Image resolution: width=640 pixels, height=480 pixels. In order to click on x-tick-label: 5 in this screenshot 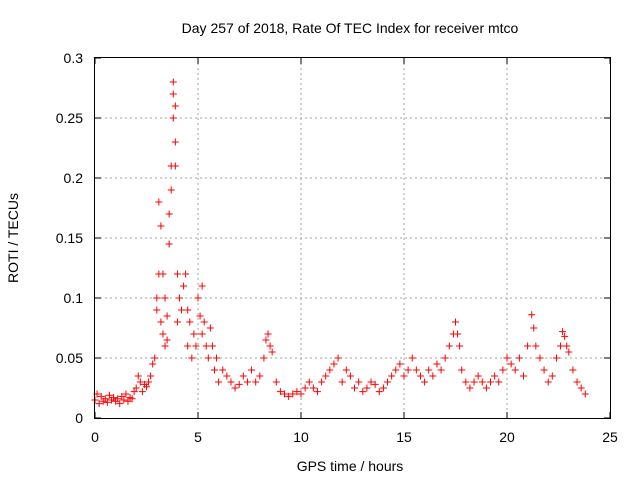, I will do `click(198, 437)`.